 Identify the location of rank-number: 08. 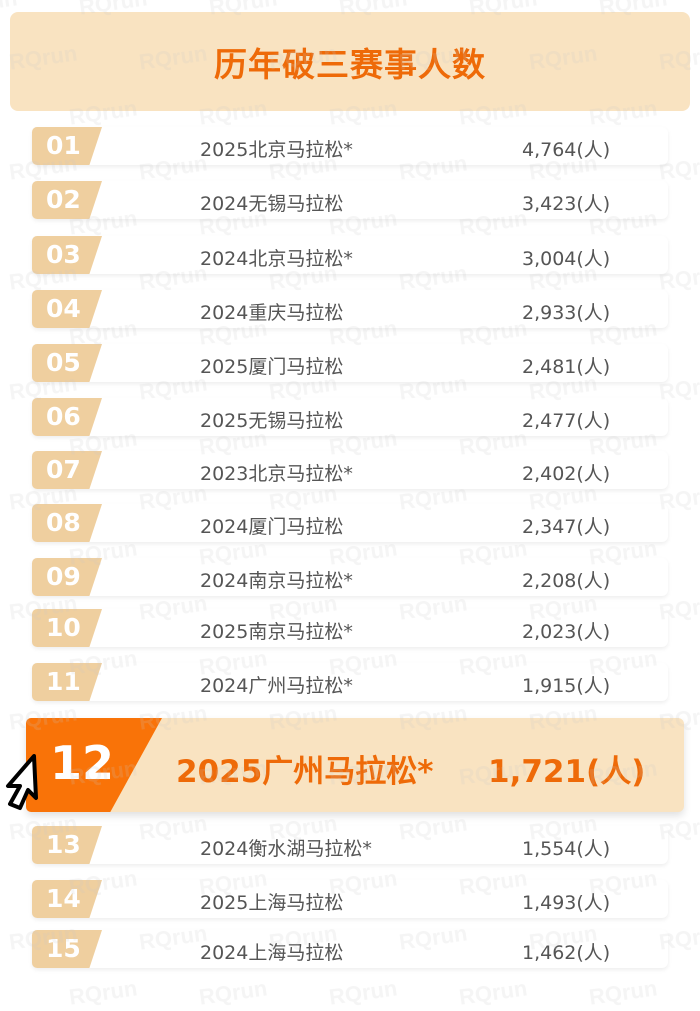
(63, 522).